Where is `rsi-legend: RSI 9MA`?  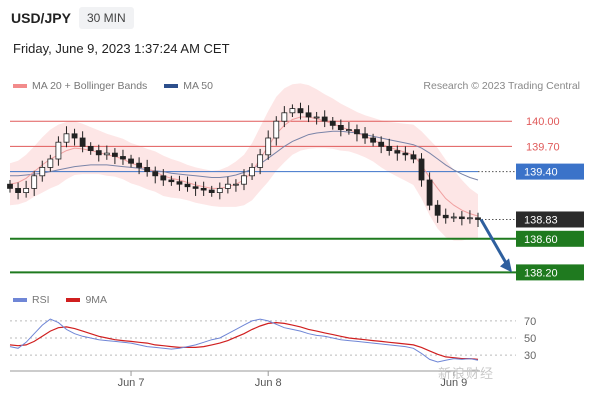
rsi-legend: RSI 9MA is located at coordinates (67, 300).